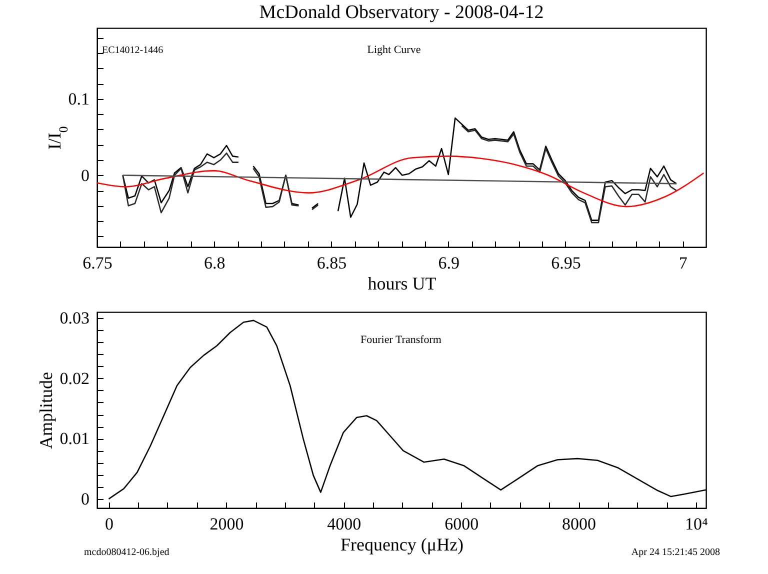  I want to click on x-tick-label: 6.8, so click(215, 263).